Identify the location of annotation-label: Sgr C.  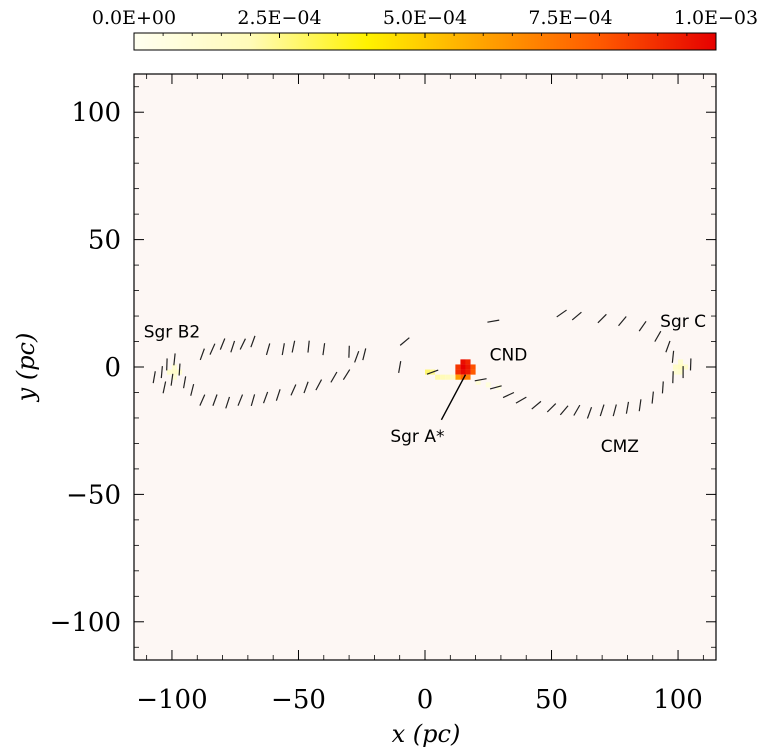
(683, 322).